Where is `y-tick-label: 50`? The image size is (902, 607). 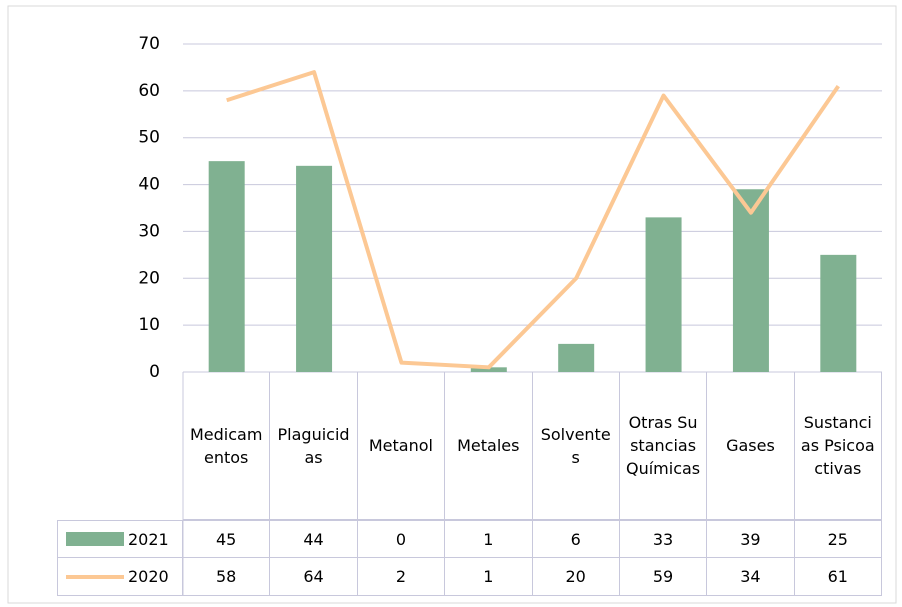
y-tick-label: 50 is located at coordinates (149, 138).